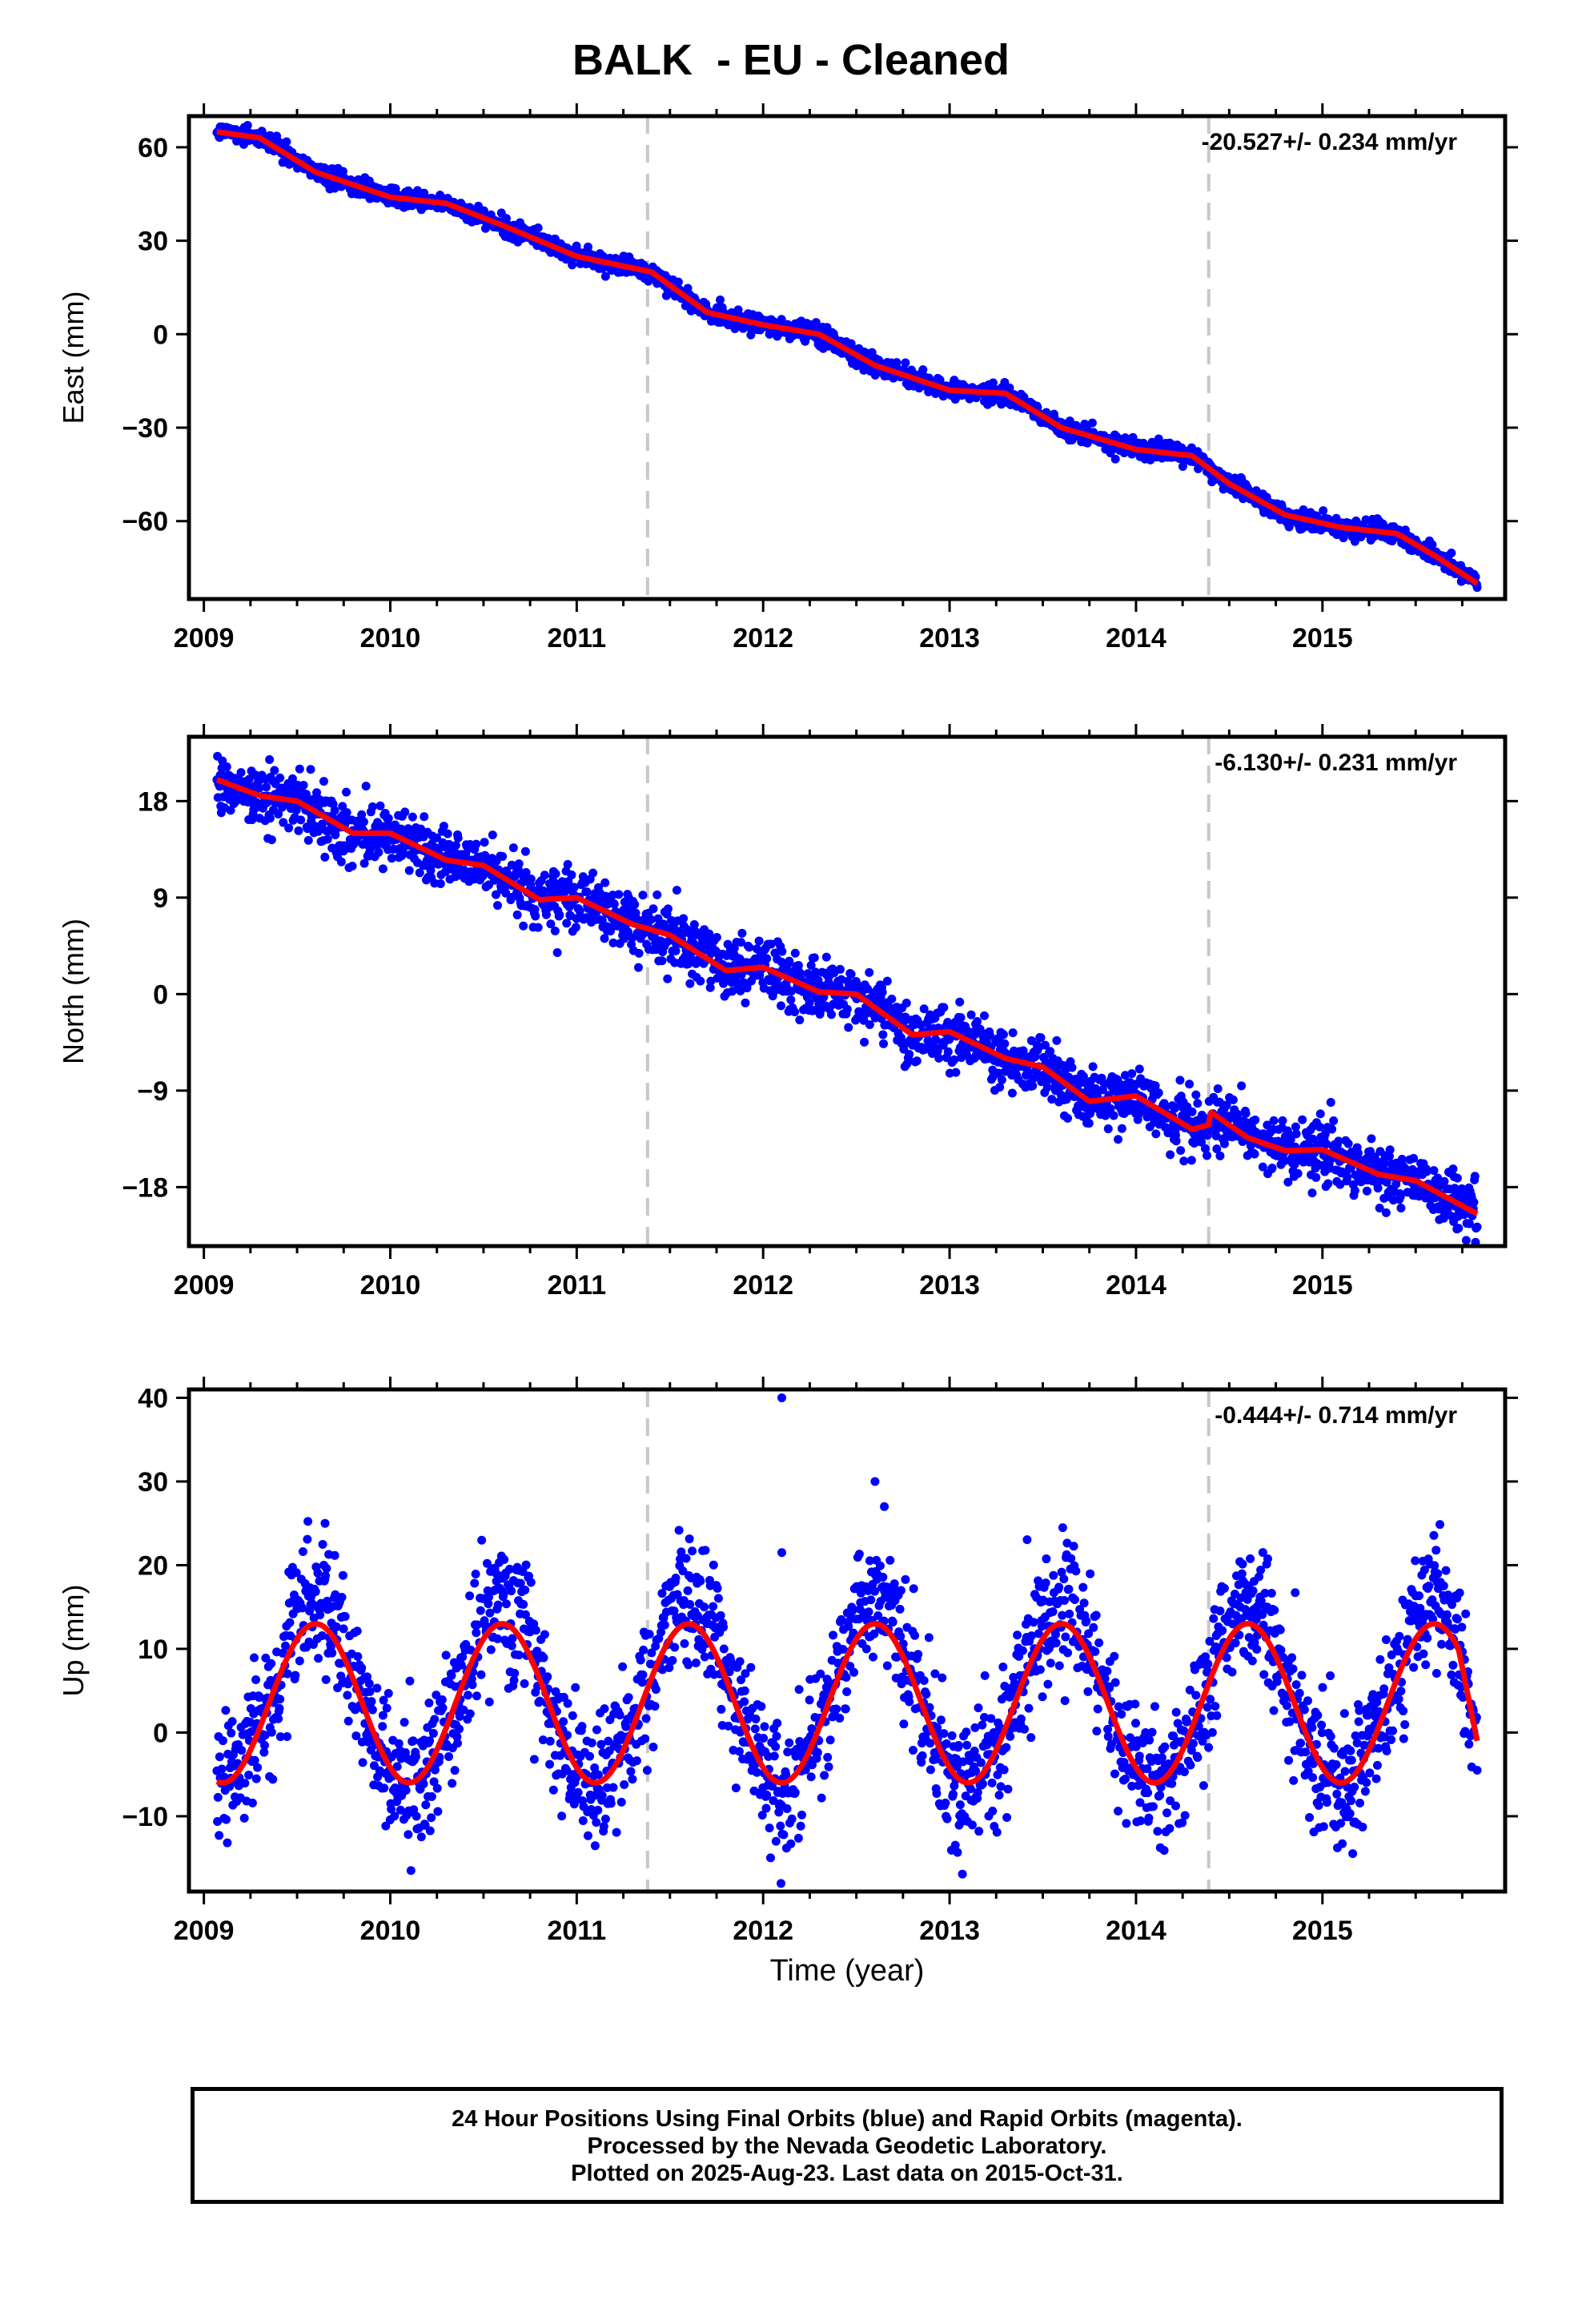  I want to click on chart-title: BALK - EU - Cleaned, so click(791, 60).